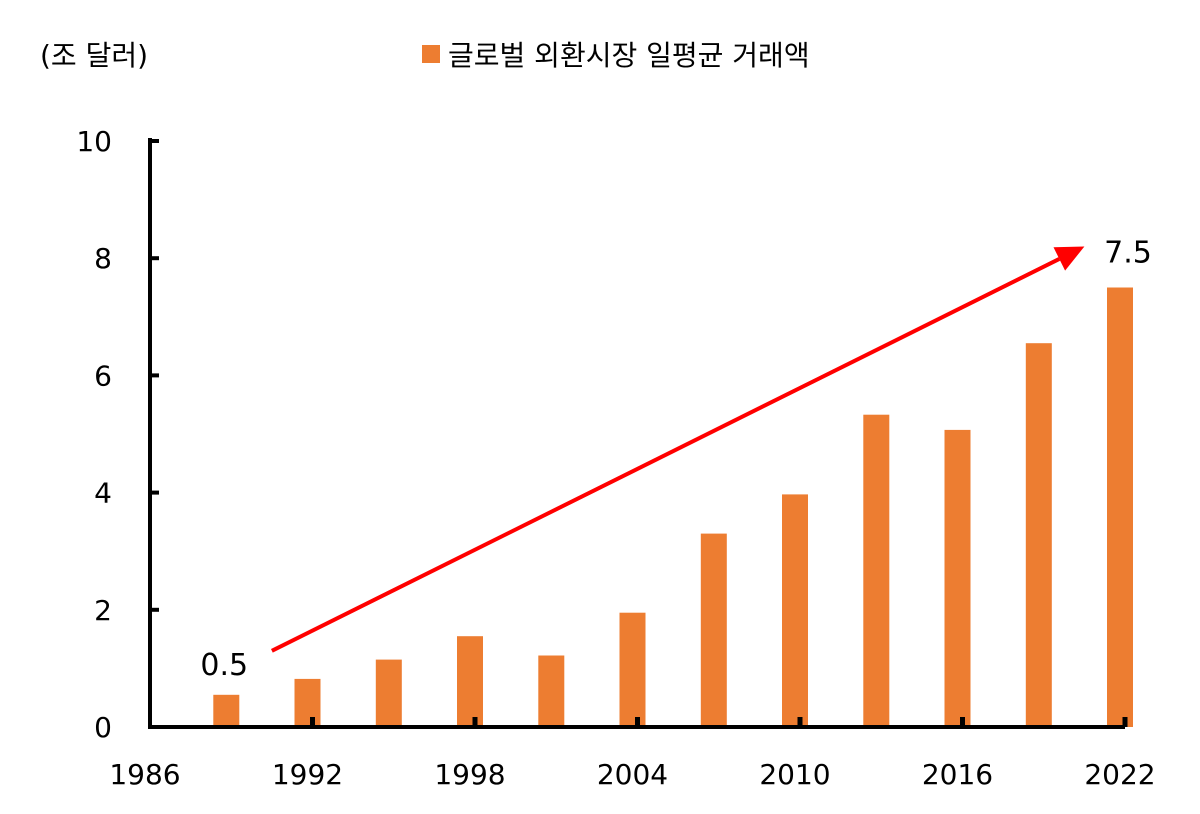 The image size is (1200, 814). What do you see at coordinates (632, 669) in the screenshot?
I see `bar-2004` at bounding box center [632, 669].